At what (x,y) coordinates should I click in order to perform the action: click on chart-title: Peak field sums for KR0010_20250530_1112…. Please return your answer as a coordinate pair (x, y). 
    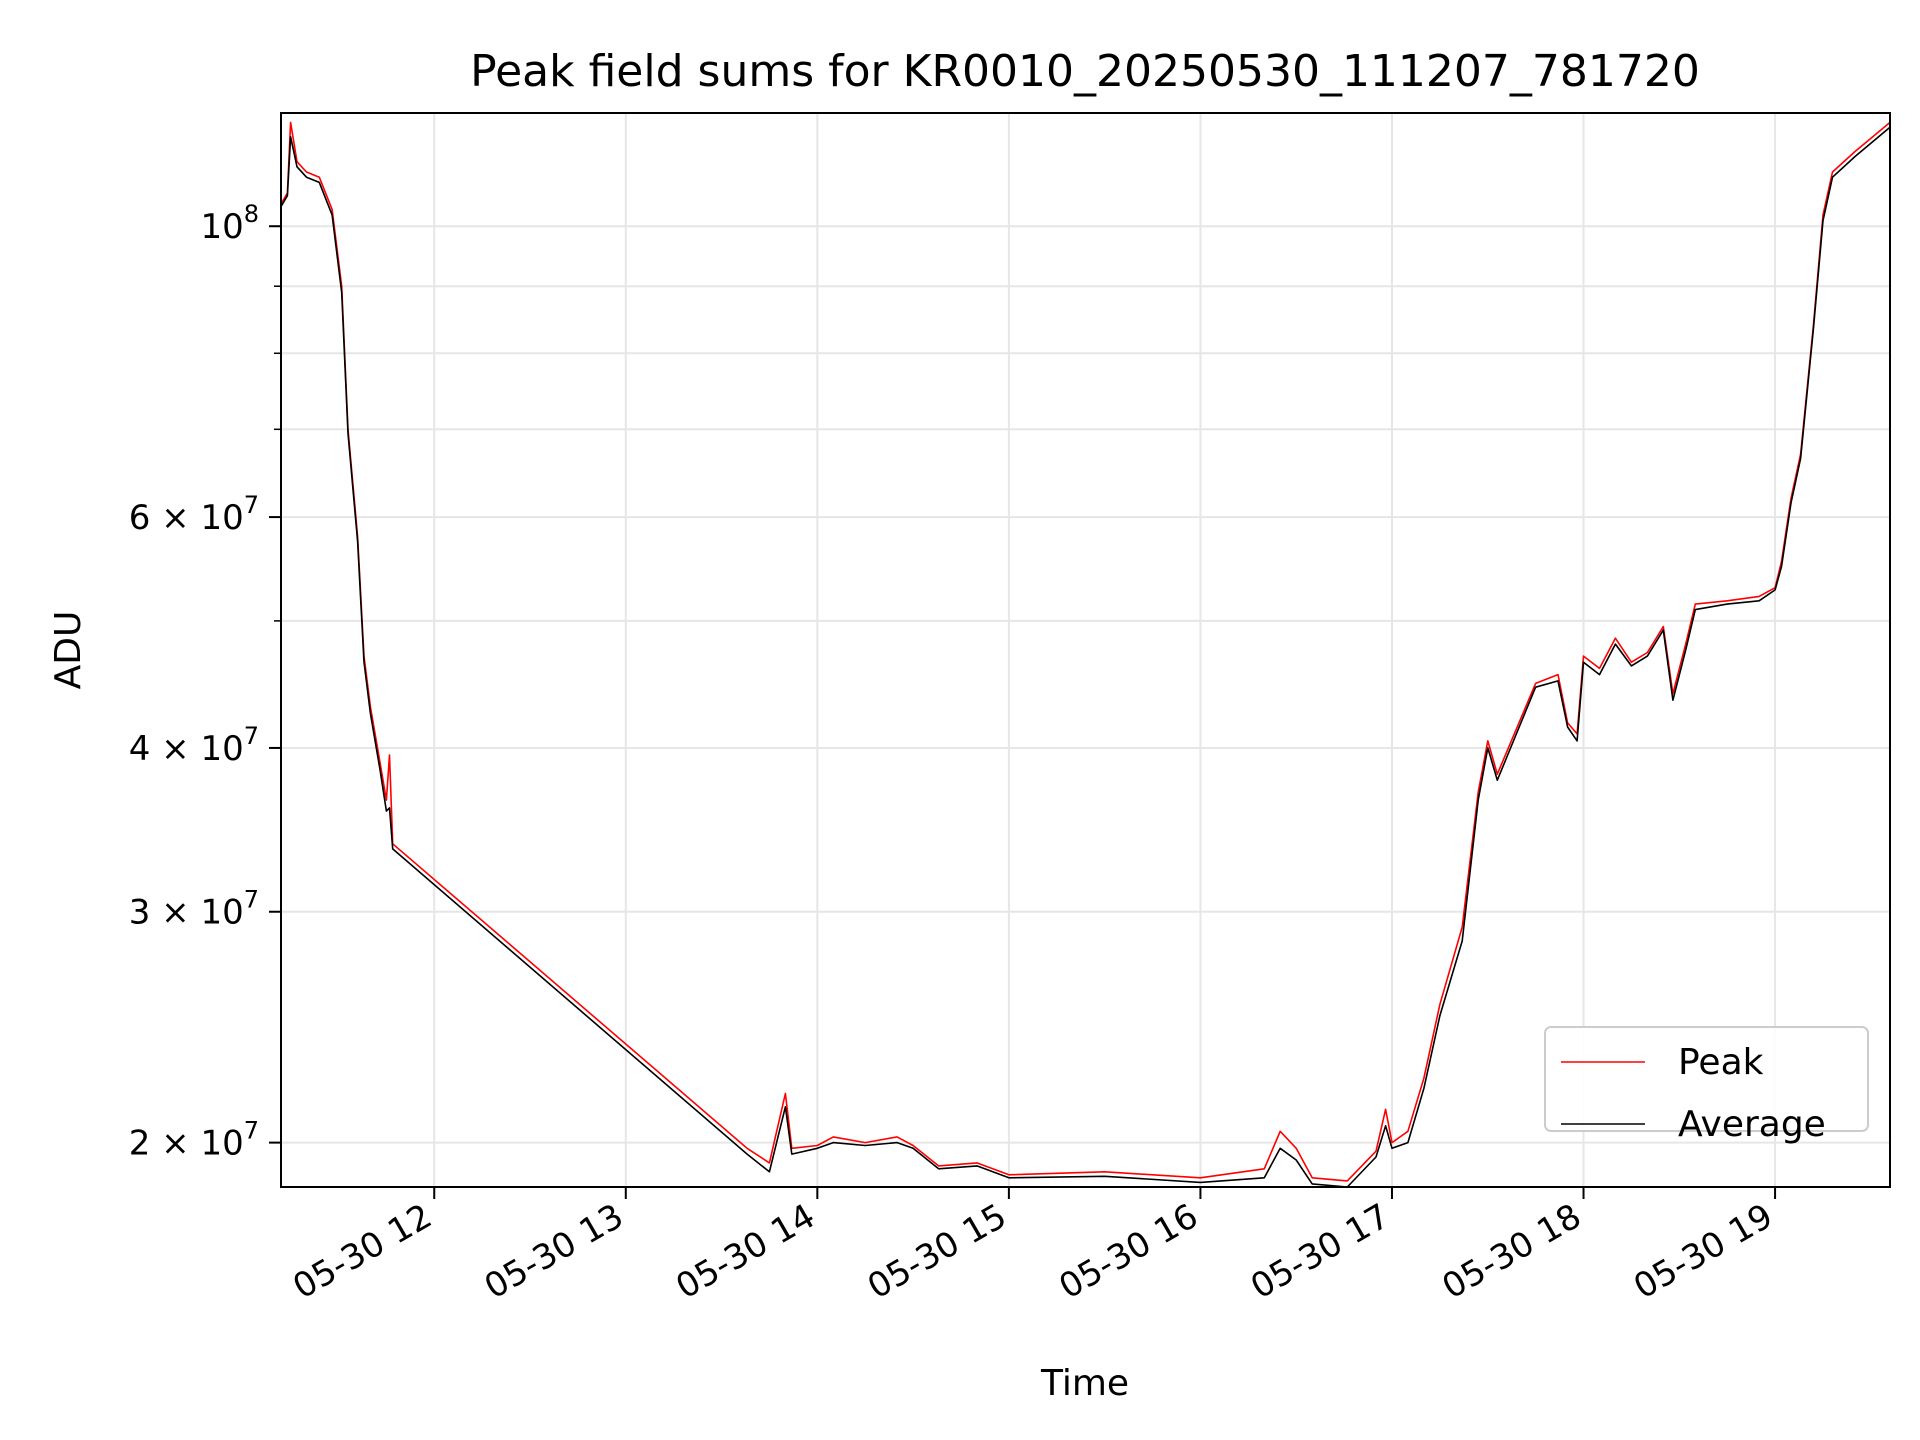
    Looking at the image, I should click on (1085, 71).